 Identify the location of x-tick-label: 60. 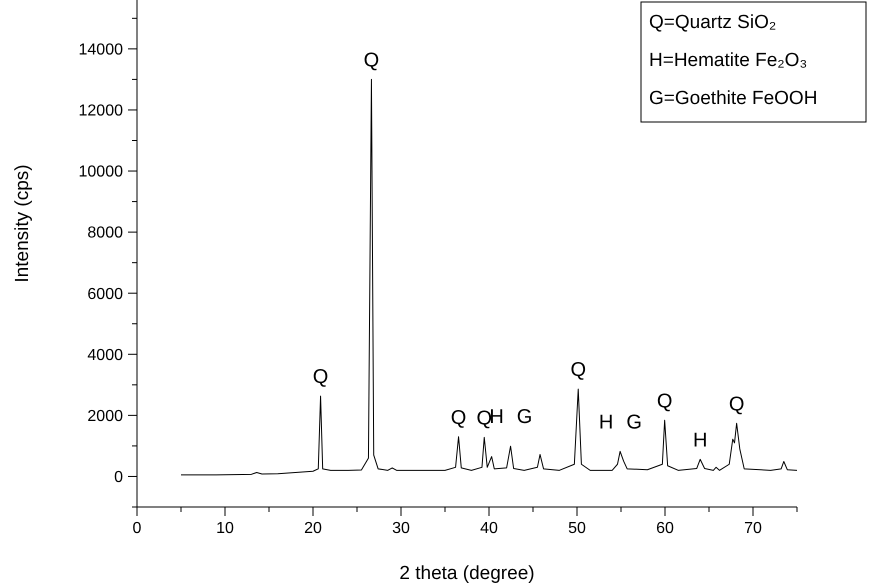
(665, 528).